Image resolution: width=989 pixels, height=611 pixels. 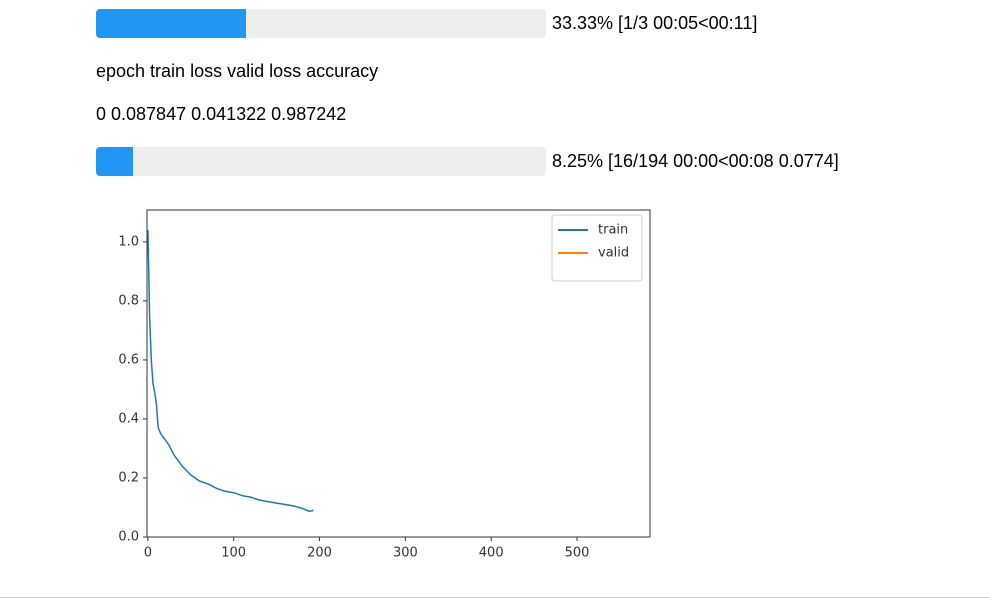 What do you see at coordinates (491, 553) in the screenshot?
I see `x-tick-label: 400` at bounding box center [491, 553].